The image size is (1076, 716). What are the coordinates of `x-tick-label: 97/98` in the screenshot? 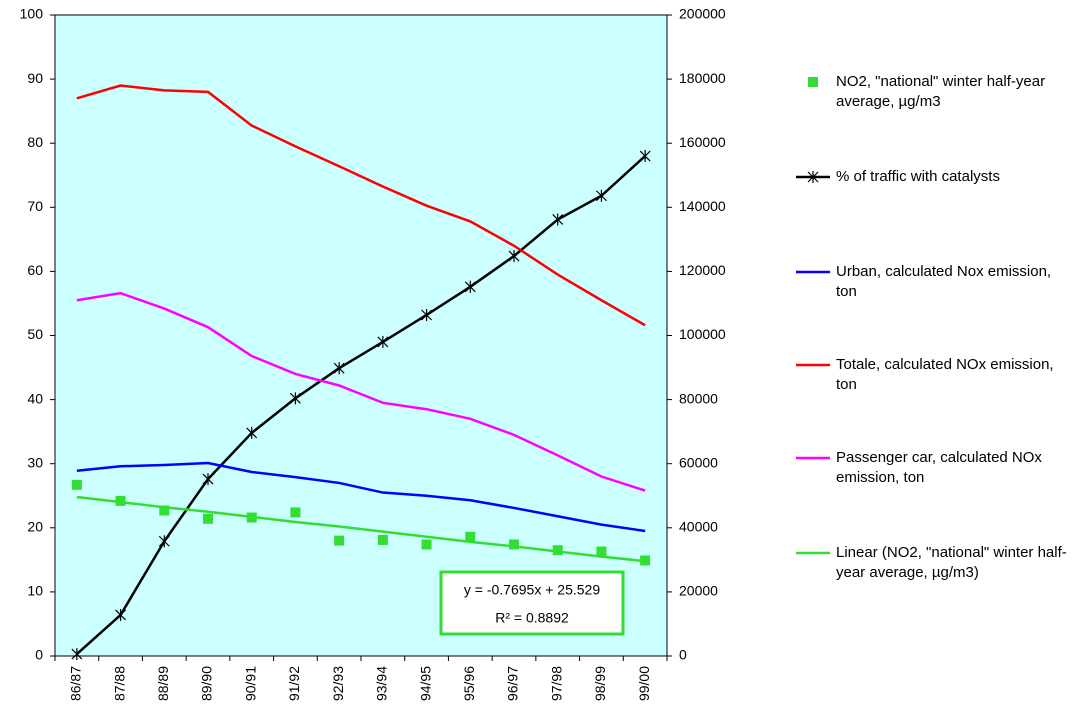 It's located at (556, 683).